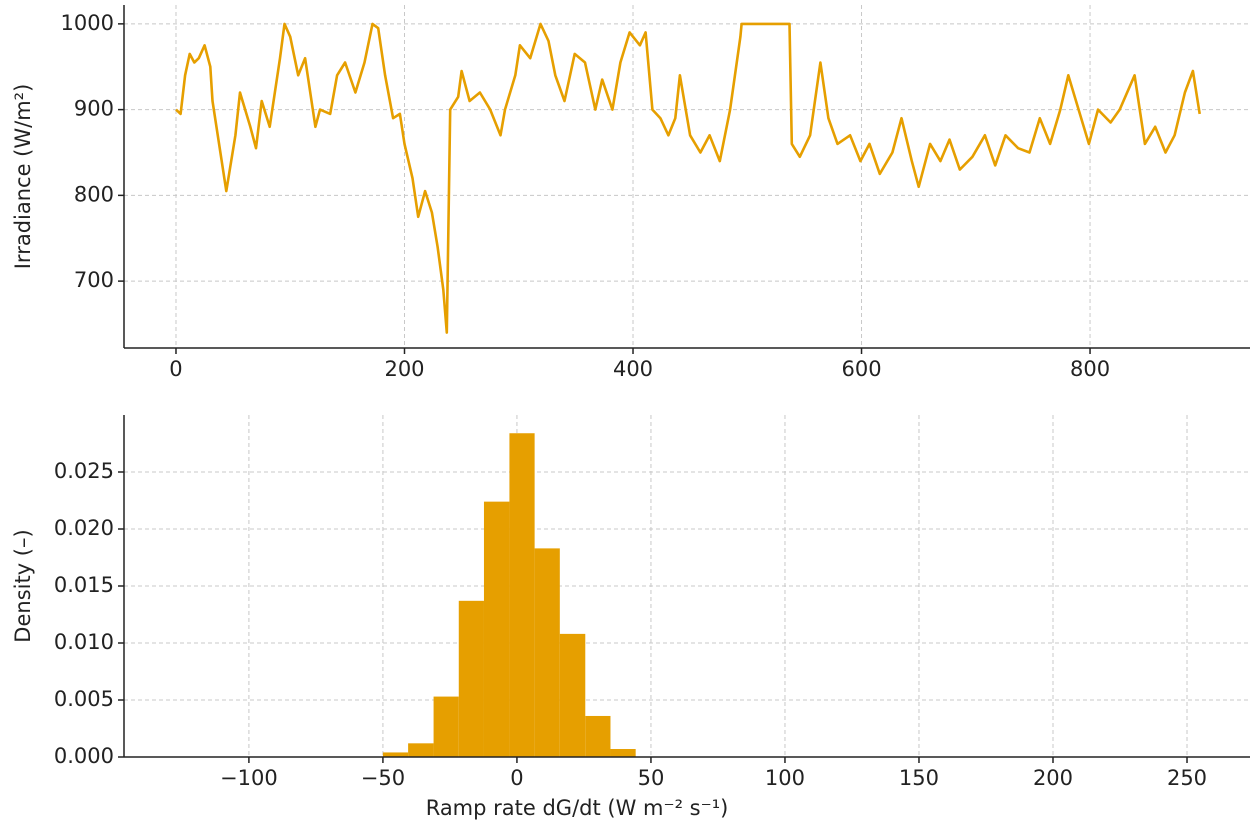 The width and height of the screenshot is (1255, 829). Describe the element at coordinates (84, 699) in the screenshot. I see `y-tick-label: 0.005` at that location.